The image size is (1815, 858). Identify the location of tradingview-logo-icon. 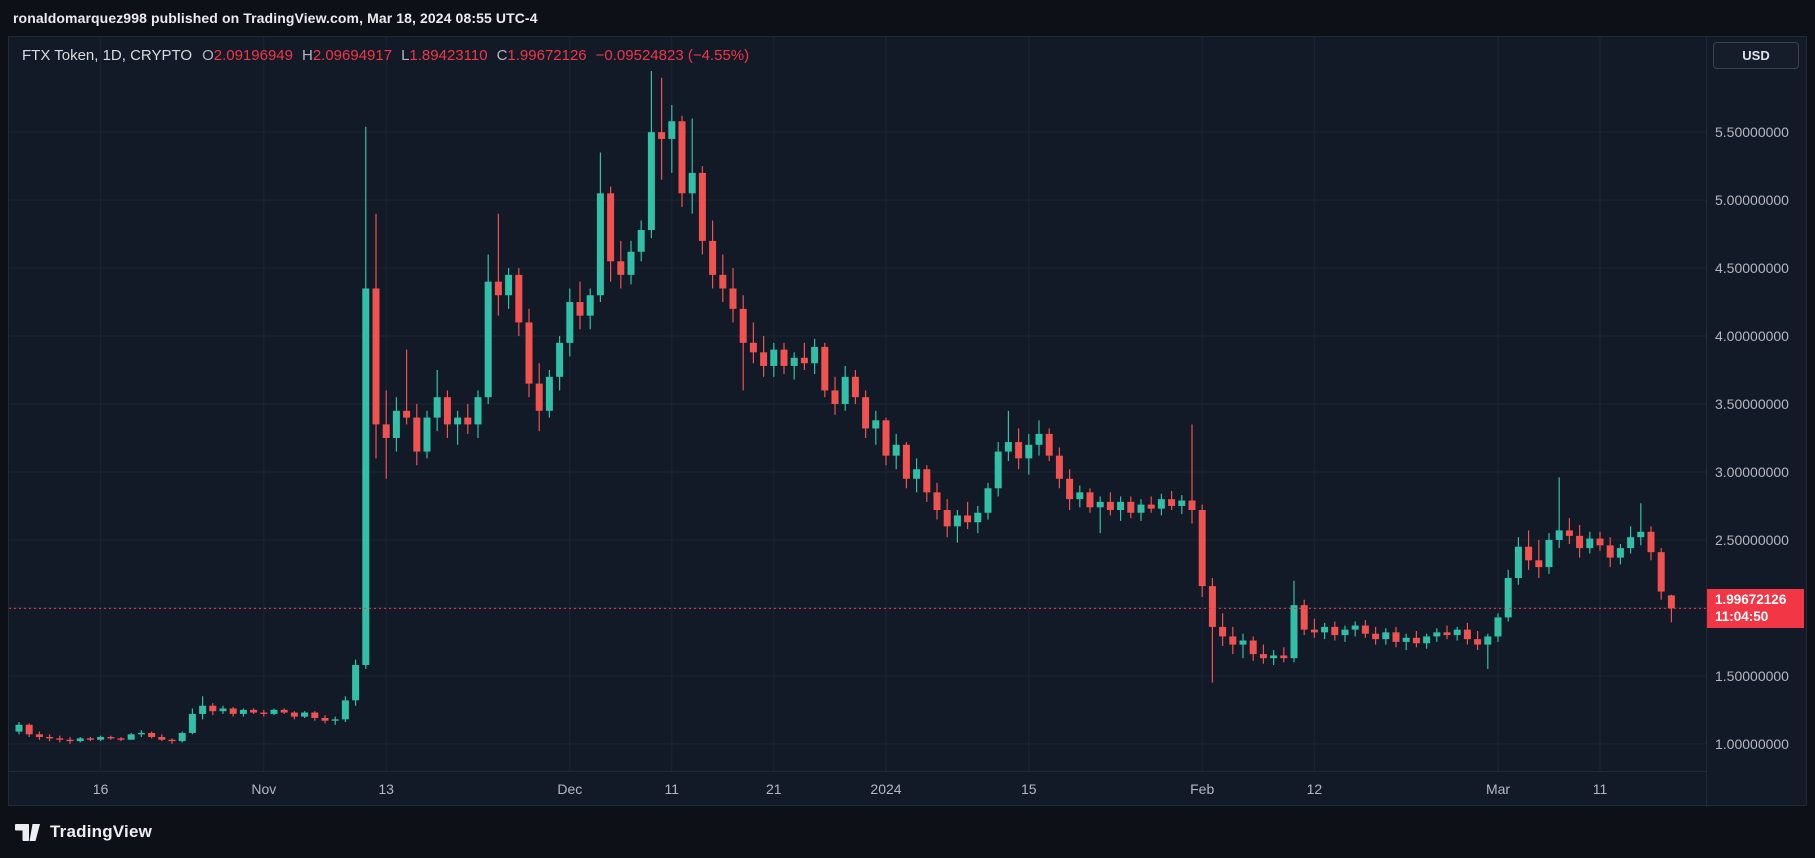
(27, 832).